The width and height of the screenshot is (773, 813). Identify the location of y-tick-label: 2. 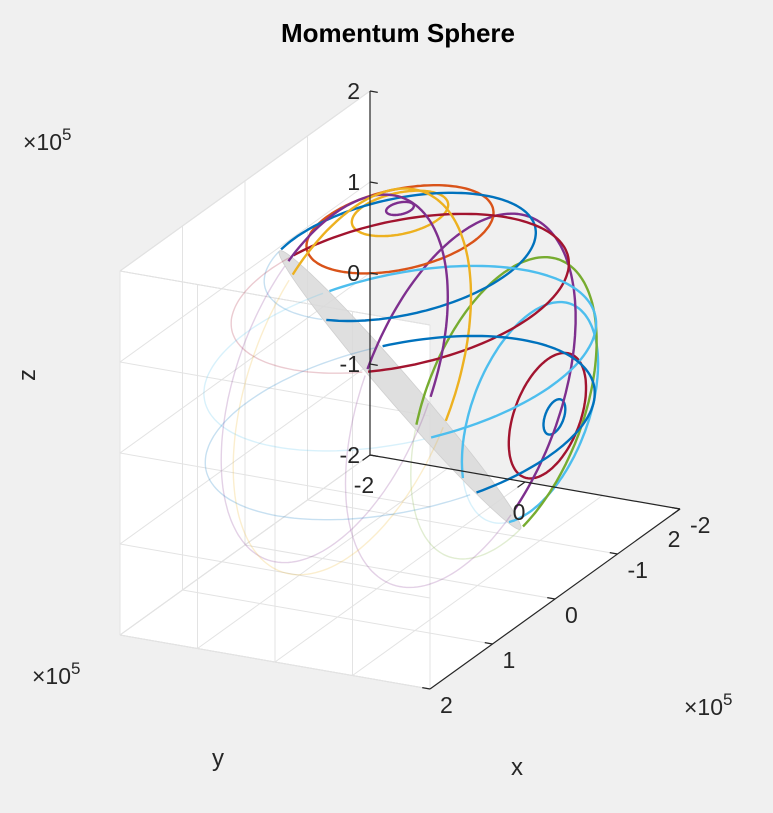
(446, 705).